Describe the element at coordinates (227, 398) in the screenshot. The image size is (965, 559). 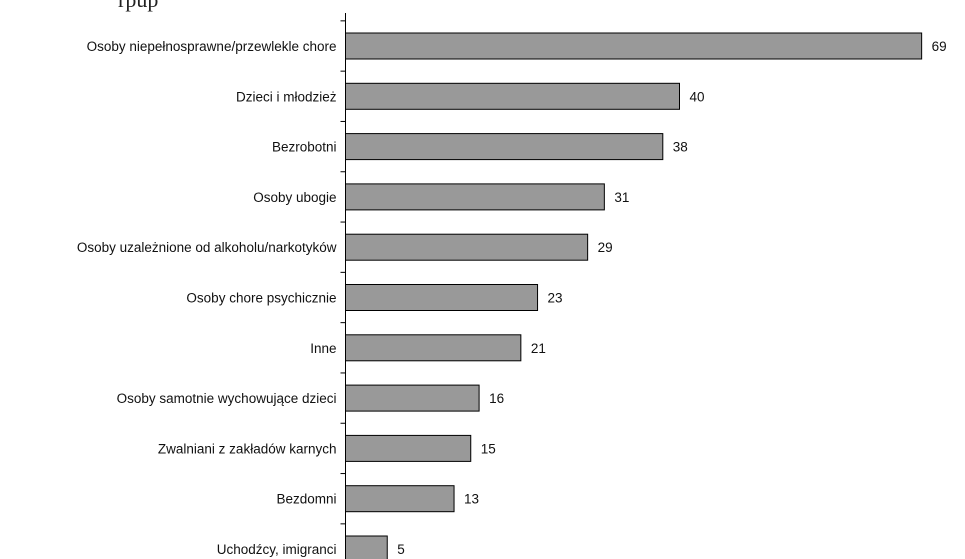
I see `category-label-osoby-samotnie-wychowujace-dzieci: Osoby samotnie wychowujące dzieci` at that location.